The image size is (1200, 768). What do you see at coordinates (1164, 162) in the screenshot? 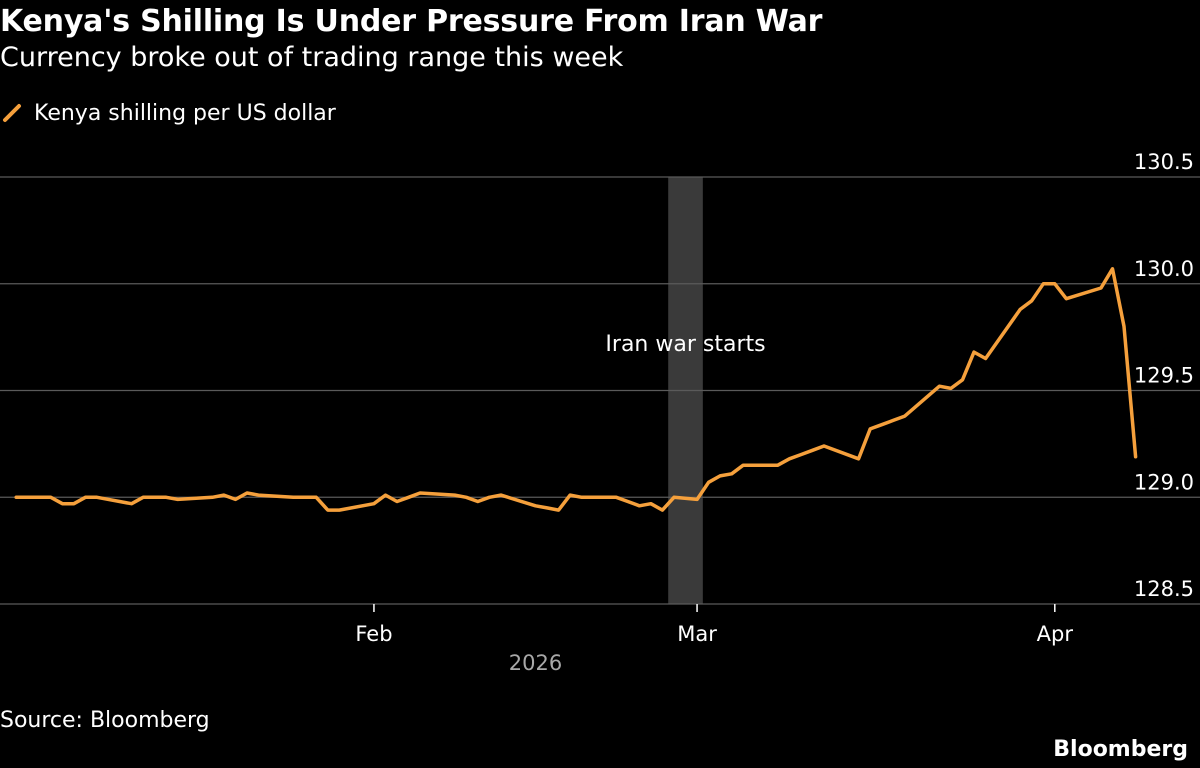
I see `y-tick-label: 130.5` at bounding box center [1164, 162].